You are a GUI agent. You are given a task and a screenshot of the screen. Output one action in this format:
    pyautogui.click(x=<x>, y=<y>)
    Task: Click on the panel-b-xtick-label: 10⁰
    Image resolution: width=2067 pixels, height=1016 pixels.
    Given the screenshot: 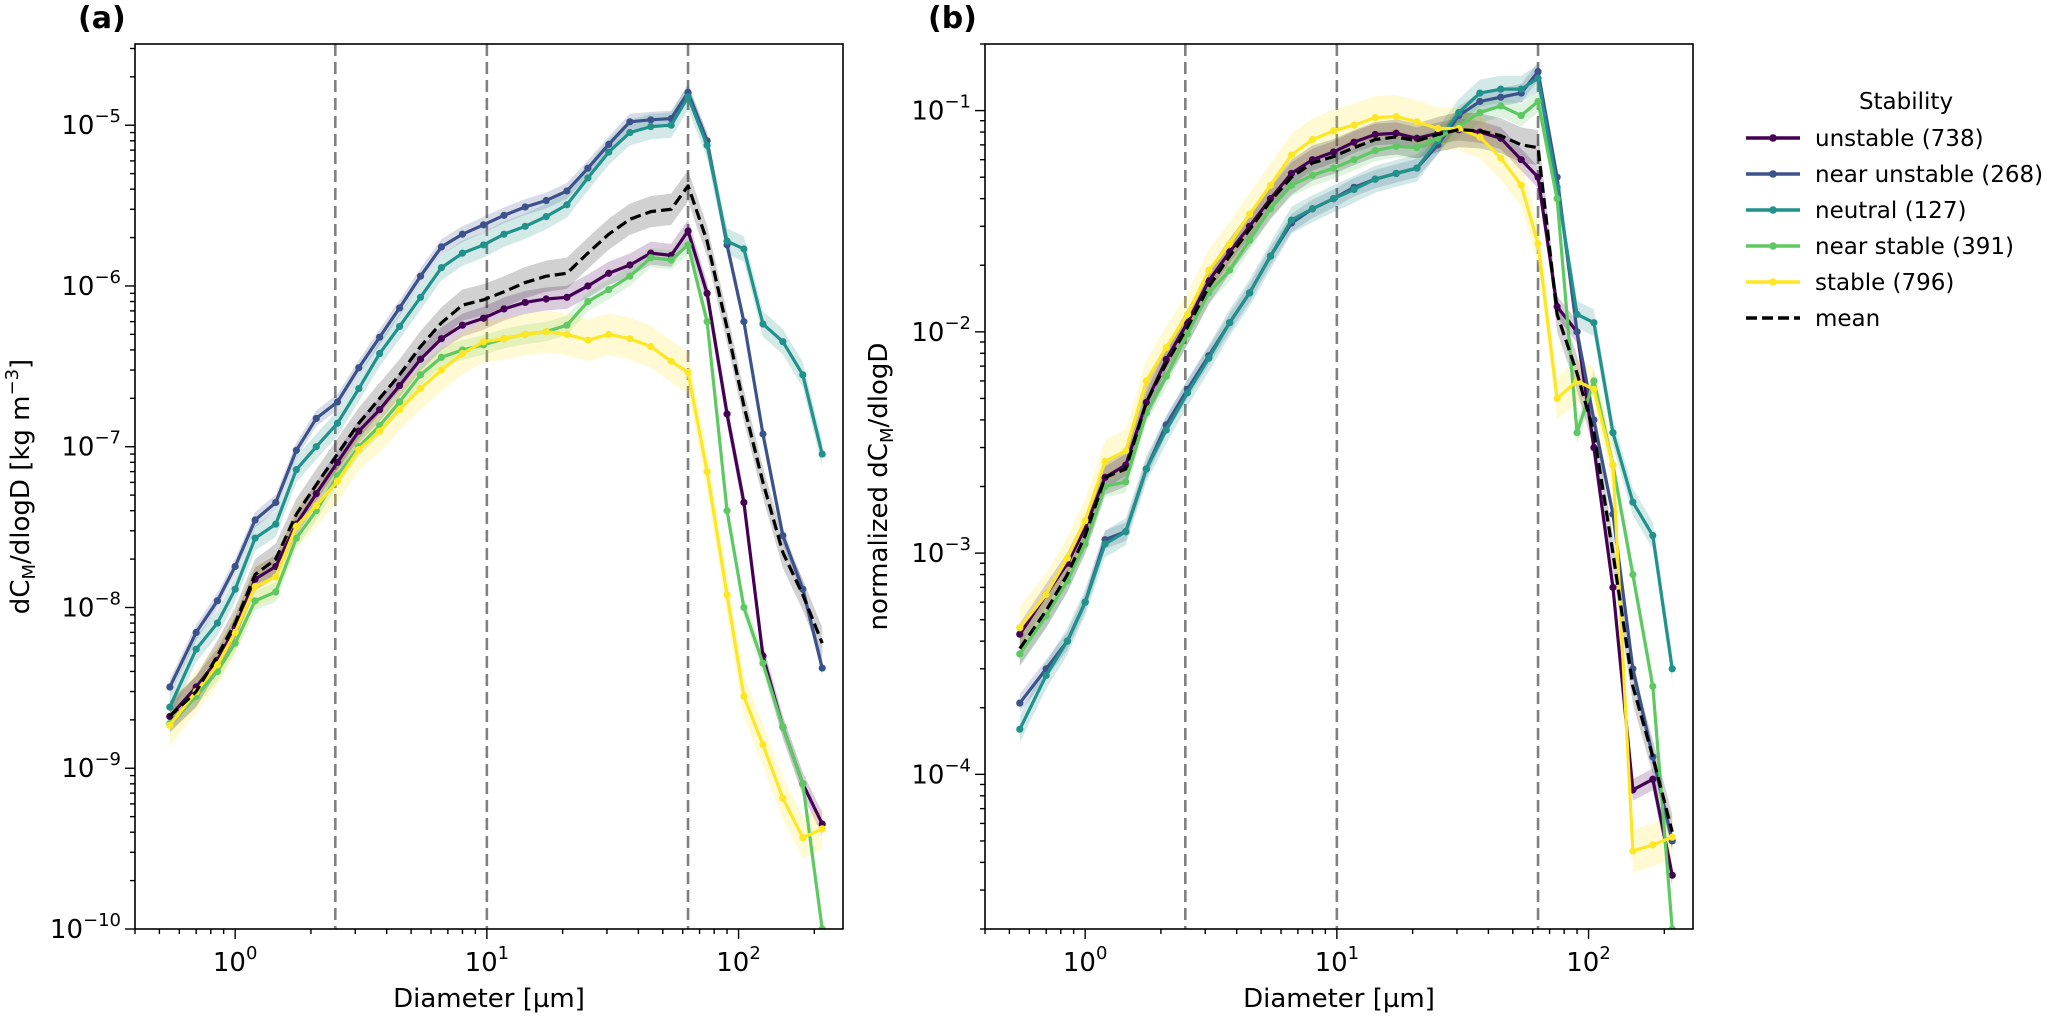 What is the action you would take?
    pyautogui.click(x=1085, y=960)
    